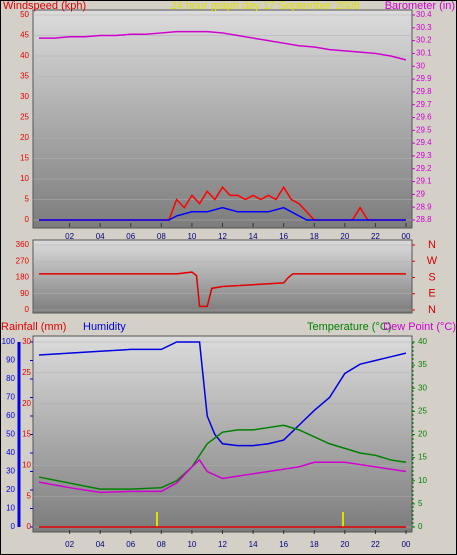  I want to click on y-tick-label: 29, so click(420, 193).